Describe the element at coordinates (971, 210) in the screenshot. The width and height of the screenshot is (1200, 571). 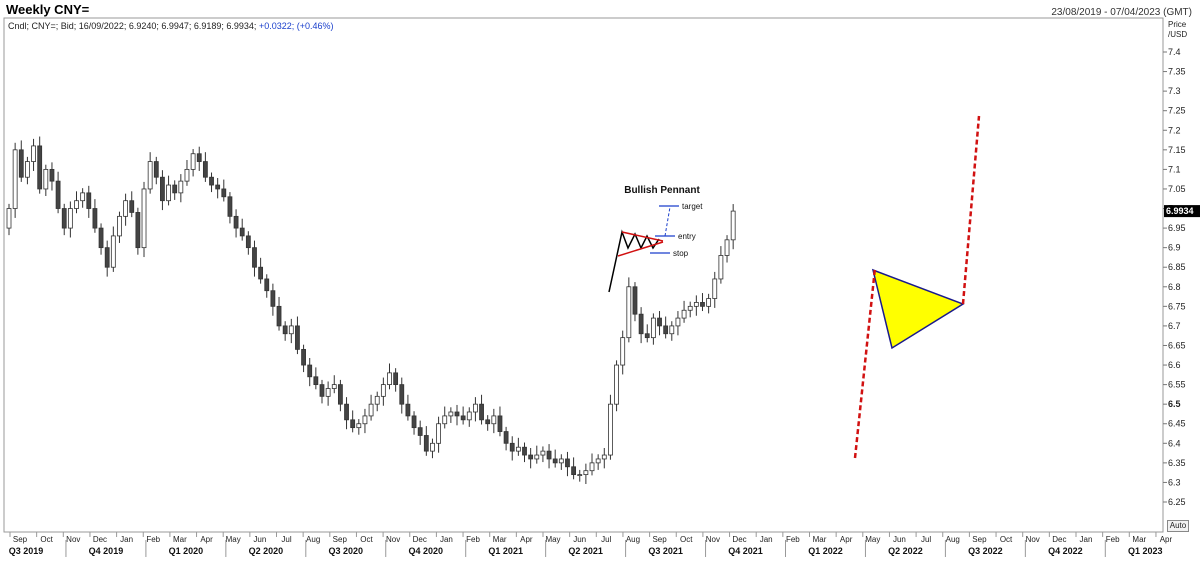
I see `target-projection-line` at that location.